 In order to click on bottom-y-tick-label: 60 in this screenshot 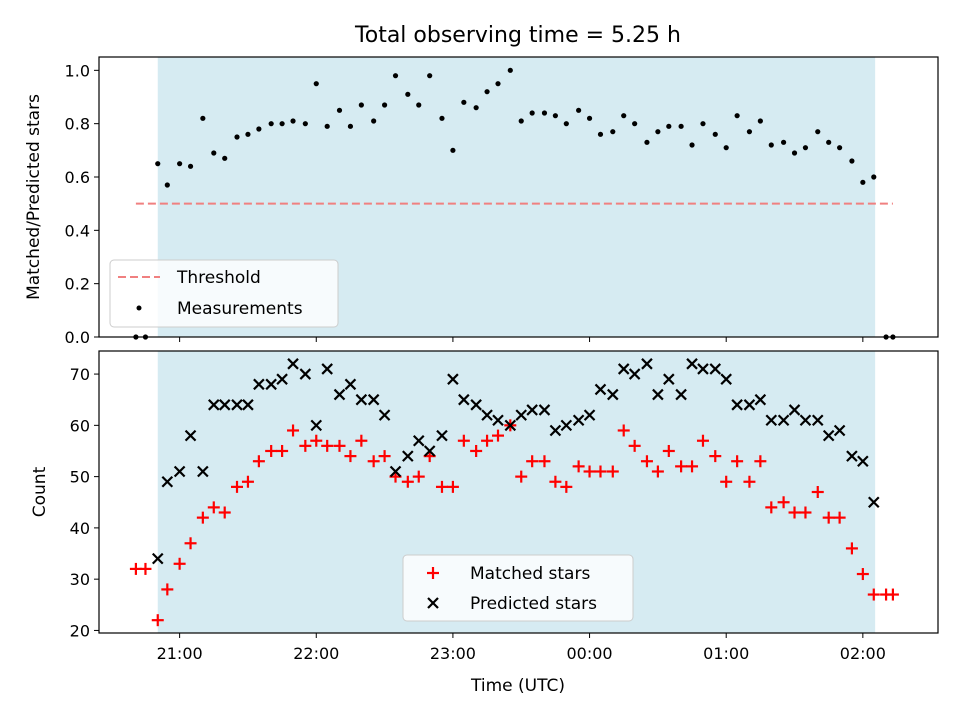, I will do `click(80, 425)`.